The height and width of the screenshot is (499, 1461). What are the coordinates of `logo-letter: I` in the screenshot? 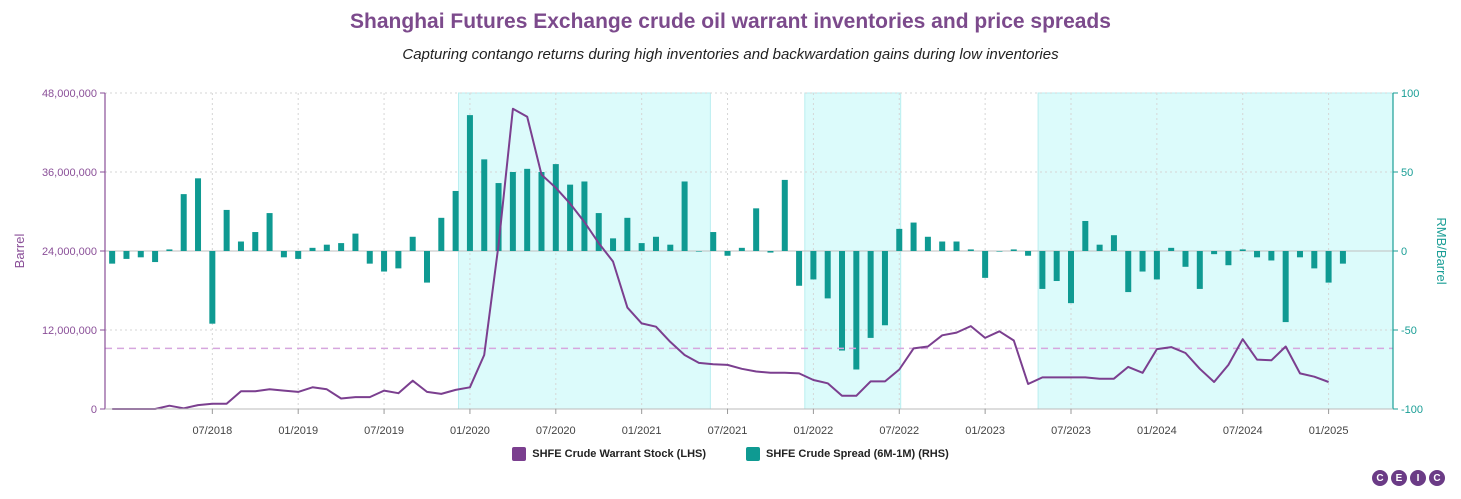 It's located at (1418, 478).